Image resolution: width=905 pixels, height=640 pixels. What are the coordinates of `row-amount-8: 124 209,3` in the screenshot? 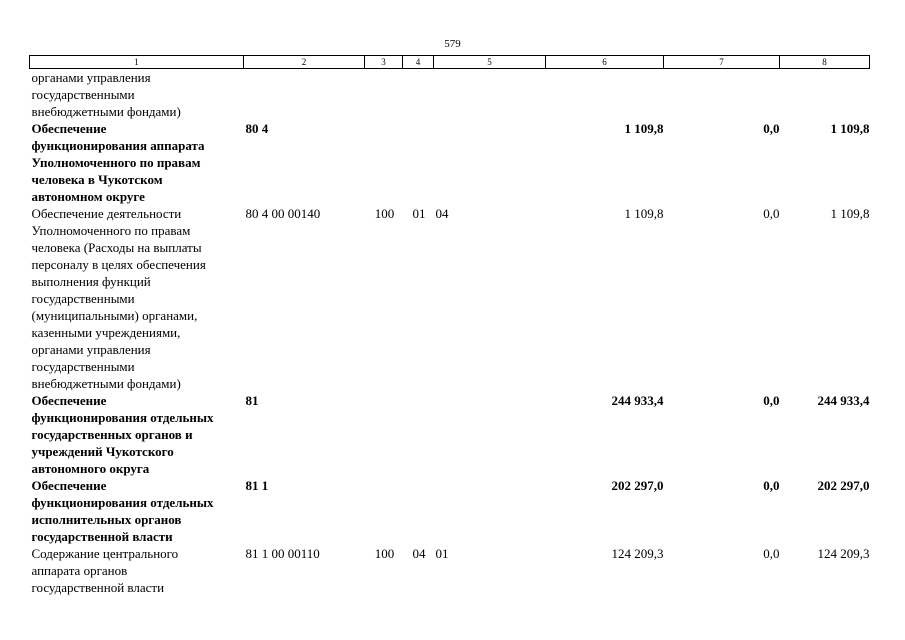 It's located at (843, 553).